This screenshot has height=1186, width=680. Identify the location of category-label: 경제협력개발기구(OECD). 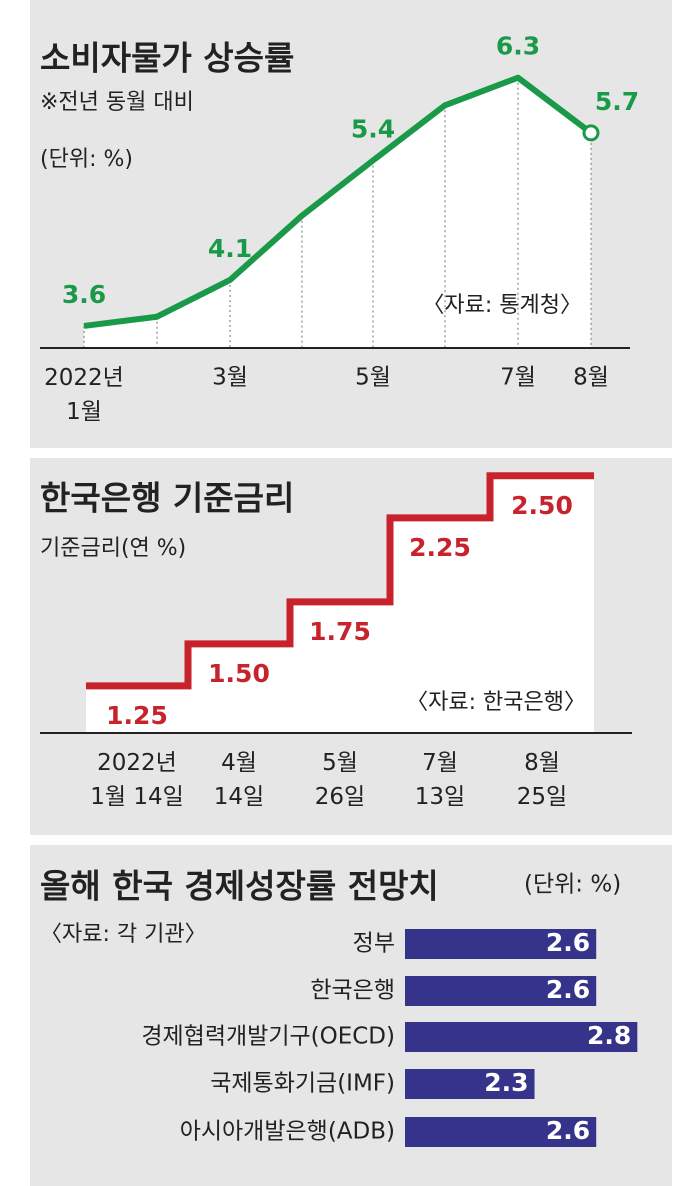
(268, 1037).